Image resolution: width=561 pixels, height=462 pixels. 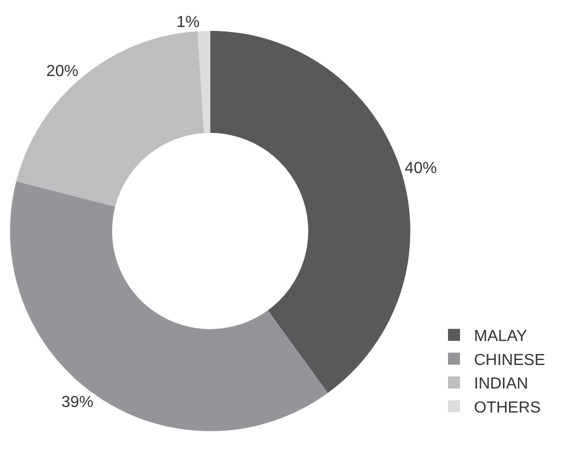 What do you see at coordinates (188, 22) in the screenshot?
I see `data-label: 1%` at bounding box center [188, 22].